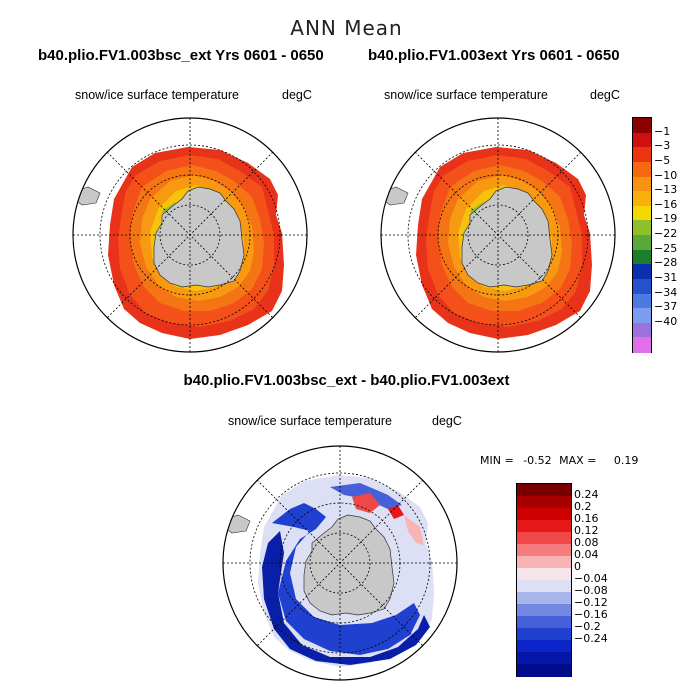 The image size is (693, 693). Describe the element at coordinates (494, 55) in the screenshot. I see `panel-right-case-title: b40.plio.FV1.003ext Yrs 0601 - 0650` at that location.